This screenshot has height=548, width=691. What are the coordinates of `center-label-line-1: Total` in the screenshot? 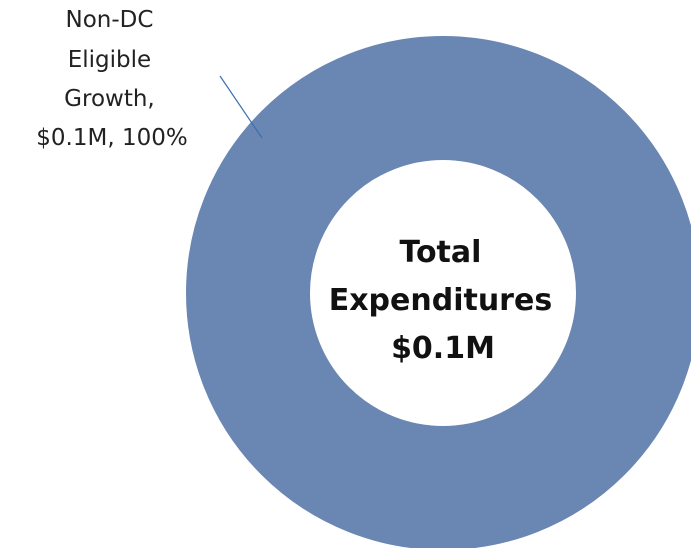 It's located at (440, 252).